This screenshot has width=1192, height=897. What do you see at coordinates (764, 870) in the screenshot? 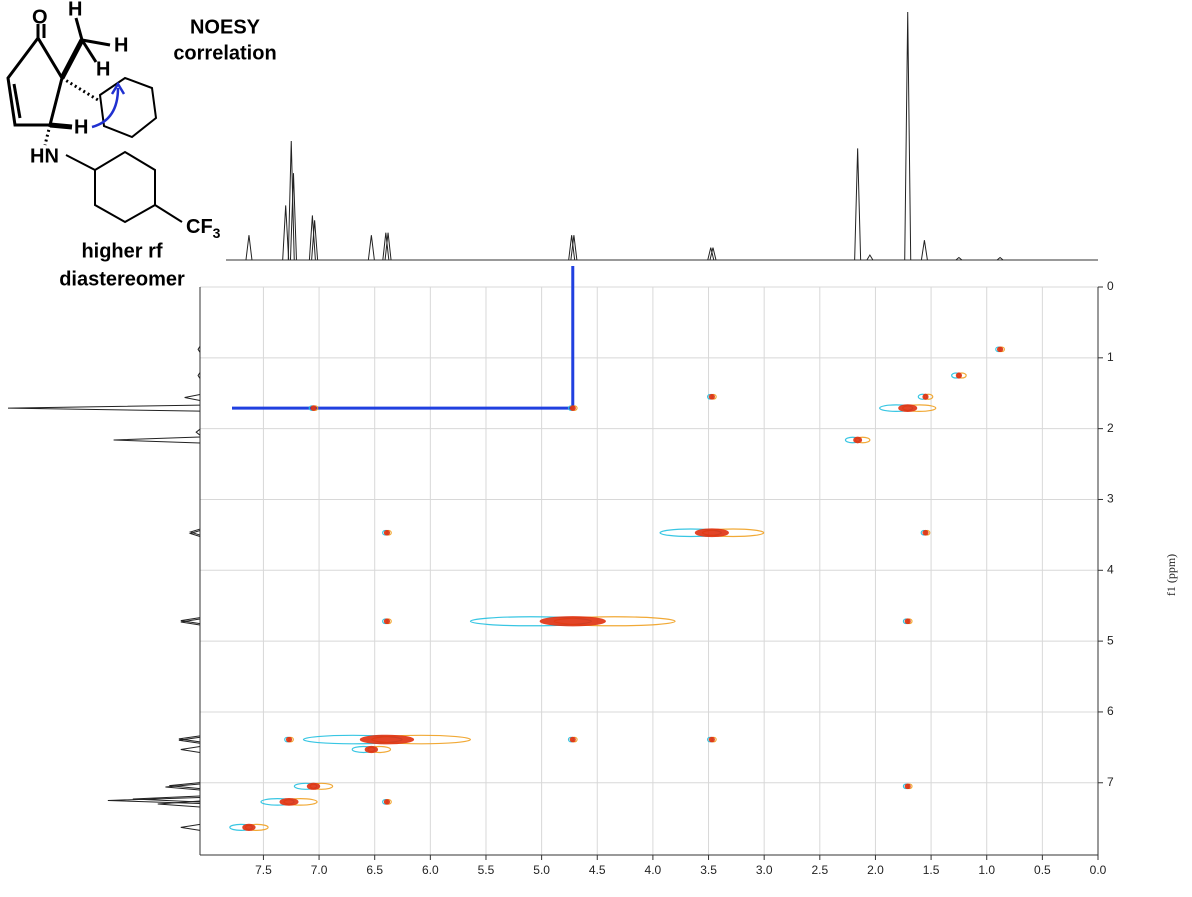
I see `x-tick-label: 3.0` at bounding box center [764, 870].